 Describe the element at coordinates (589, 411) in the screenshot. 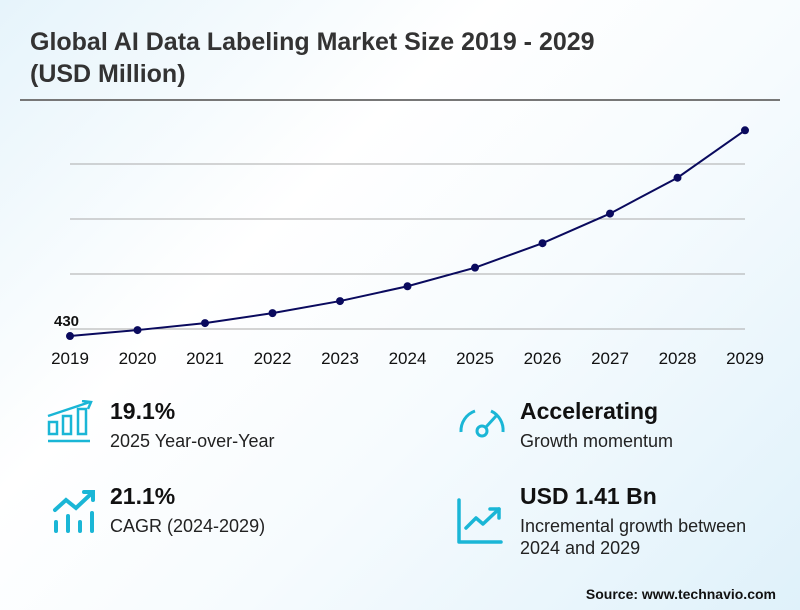

I see `stat-value: Accelerating` at that location.